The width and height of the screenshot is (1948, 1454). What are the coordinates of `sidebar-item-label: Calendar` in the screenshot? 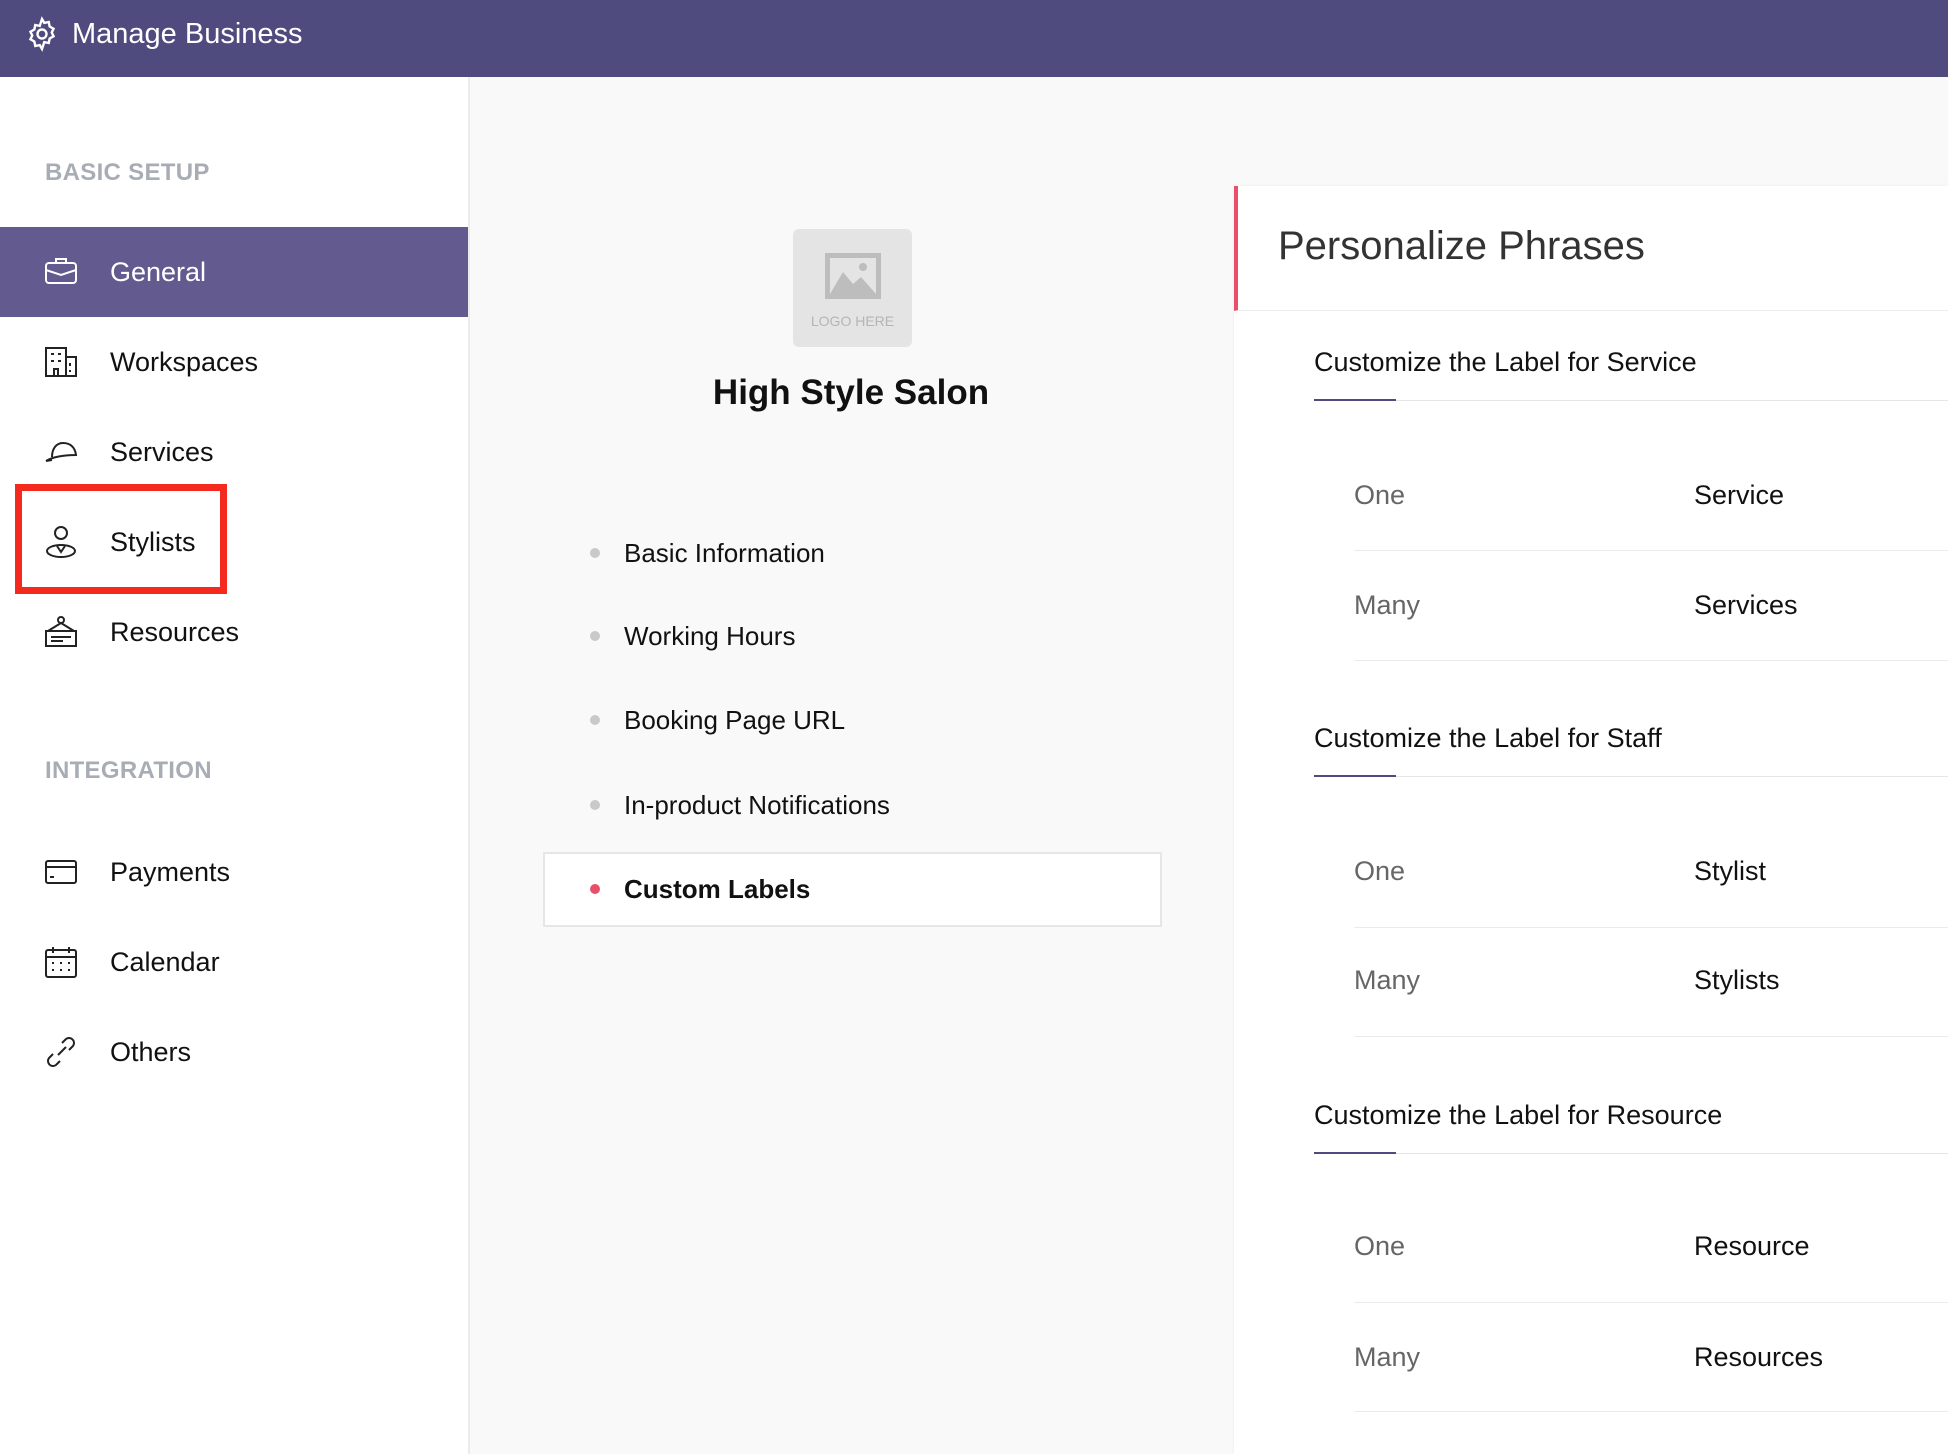 It's located at (165, 961).